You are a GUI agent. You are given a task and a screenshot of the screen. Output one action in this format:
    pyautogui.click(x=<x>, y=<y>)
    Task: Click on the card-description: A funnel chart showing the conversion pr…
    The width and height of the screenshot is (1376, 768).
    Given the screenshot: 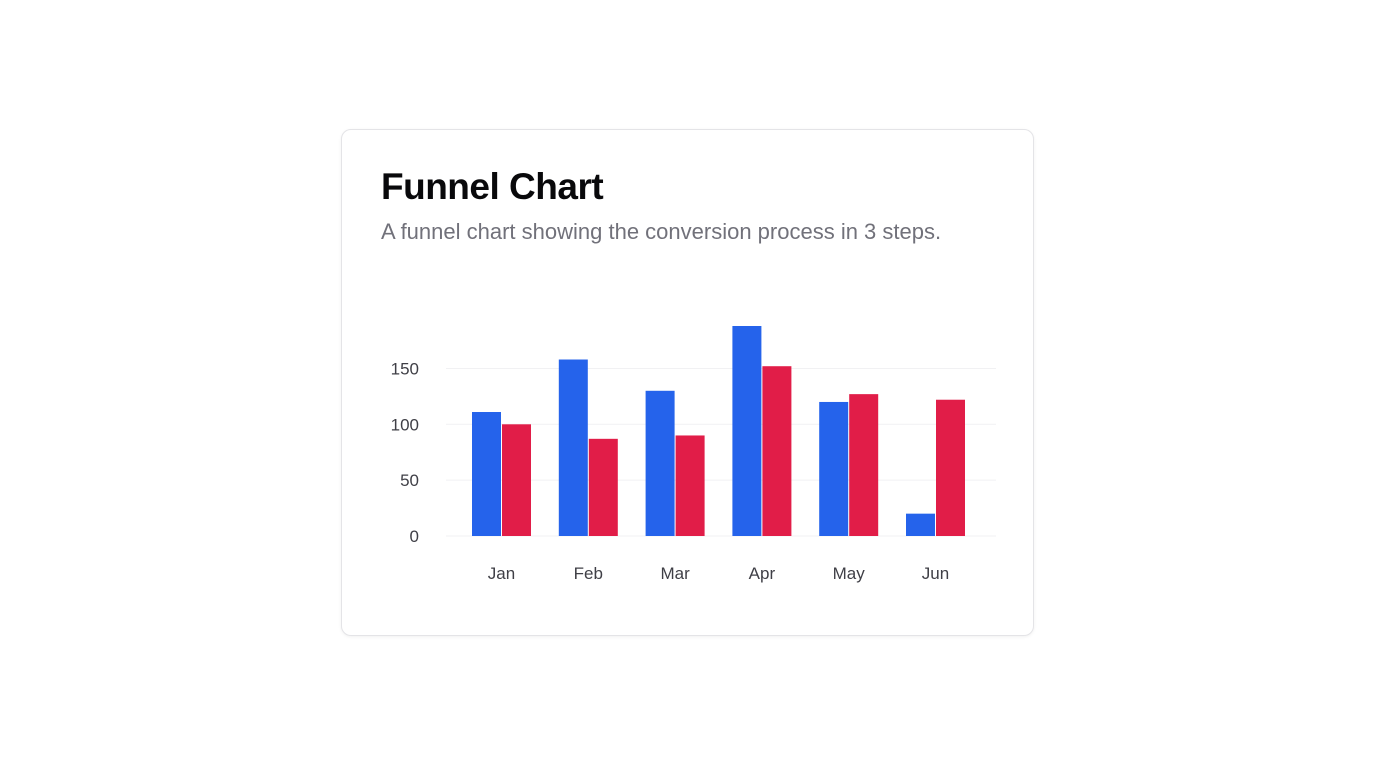 What is the action you would take?
    pyautogui.click(x=661, y=231)
    